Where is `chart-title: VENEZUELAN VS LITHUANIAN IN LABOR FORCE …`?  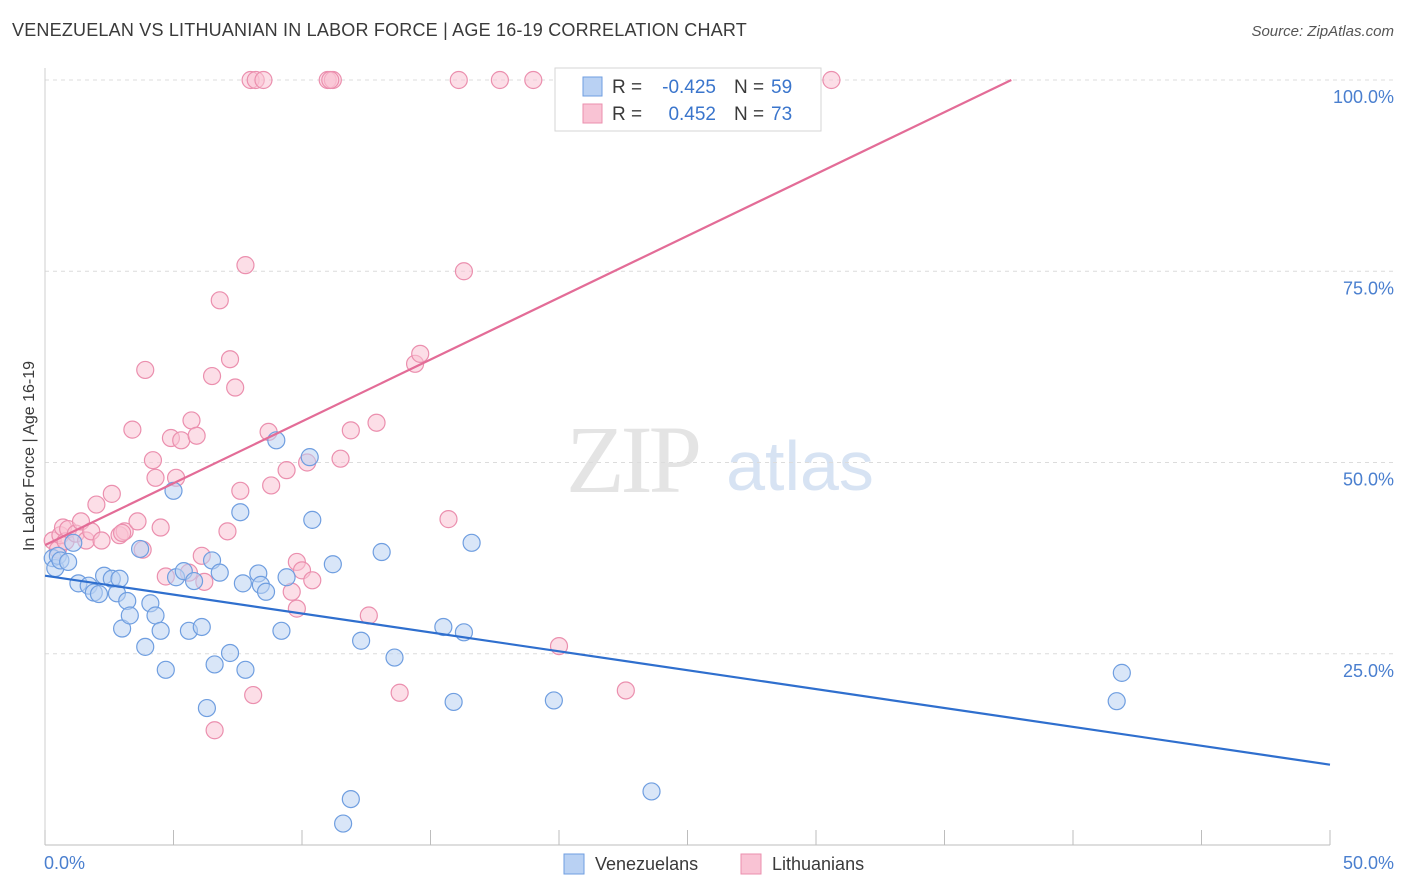 chart-title: VENEZUELAN VS LITHUANIAN IN LABOR FORCE … is located at coordinates (379, 30).